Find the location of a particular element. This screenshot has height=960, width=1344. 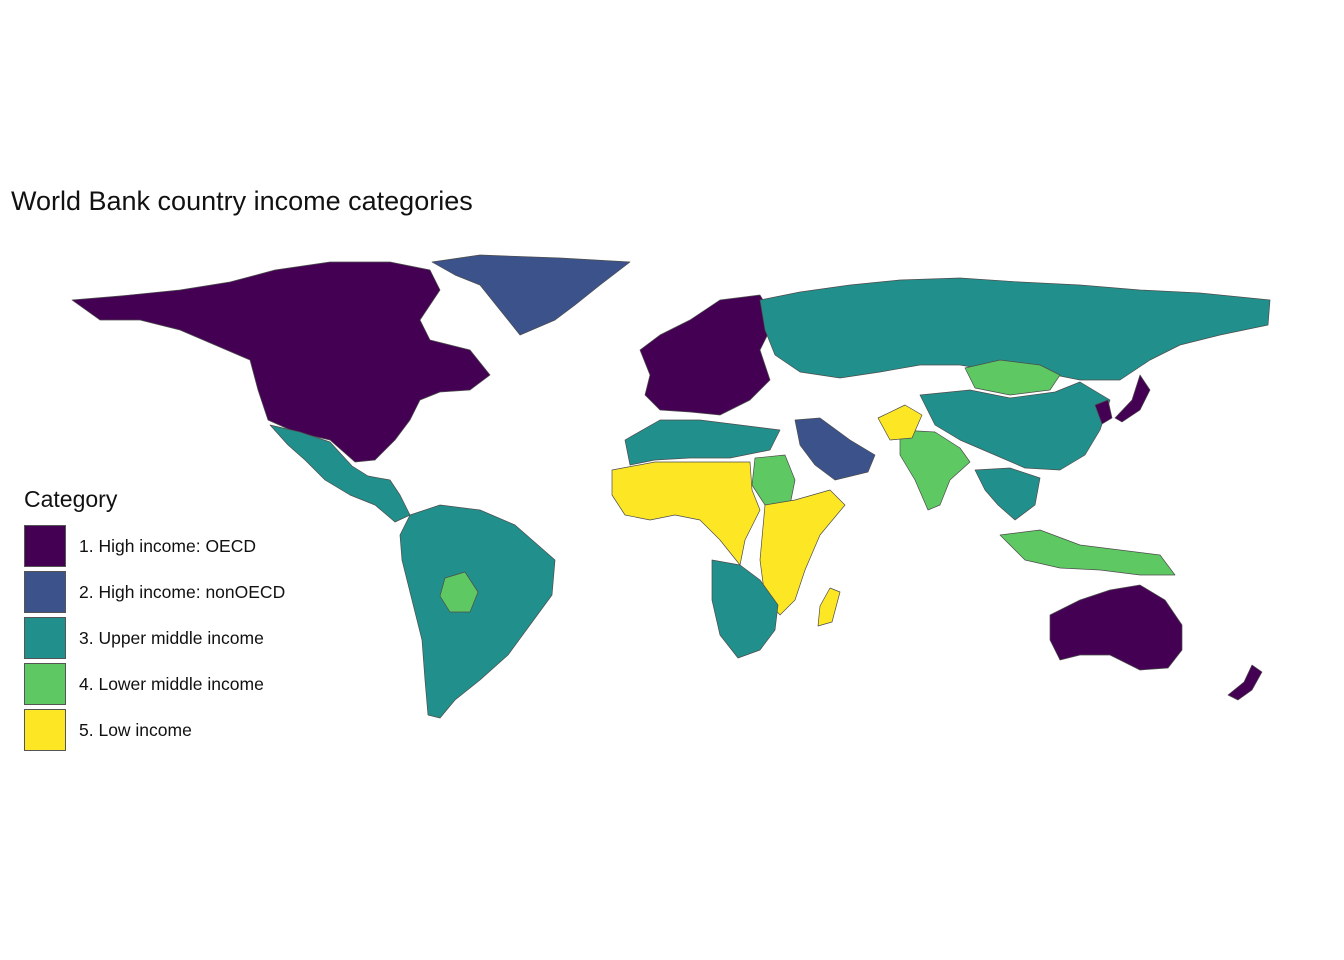

region-south-america is located at coordinates (477, 611).